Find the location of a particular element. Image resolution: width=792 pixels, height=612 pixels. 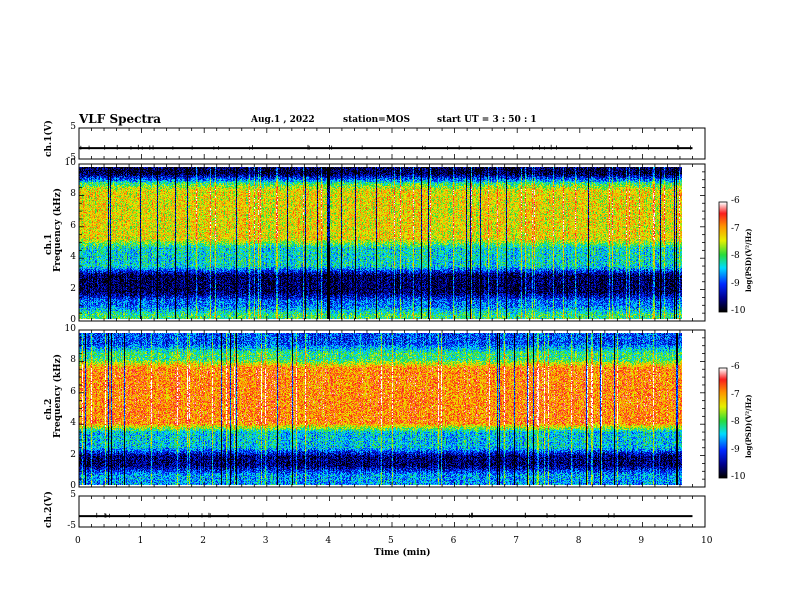

ch2-freq-tick-label: 8 is located at coordinates (73, 360).